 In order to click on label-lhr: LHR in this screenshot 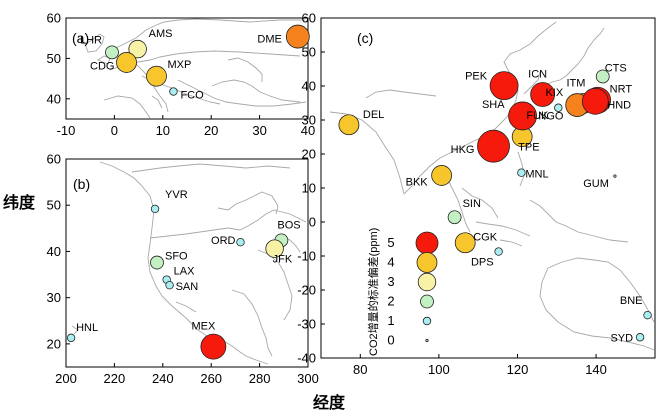, I will do `click(91, 40)`.